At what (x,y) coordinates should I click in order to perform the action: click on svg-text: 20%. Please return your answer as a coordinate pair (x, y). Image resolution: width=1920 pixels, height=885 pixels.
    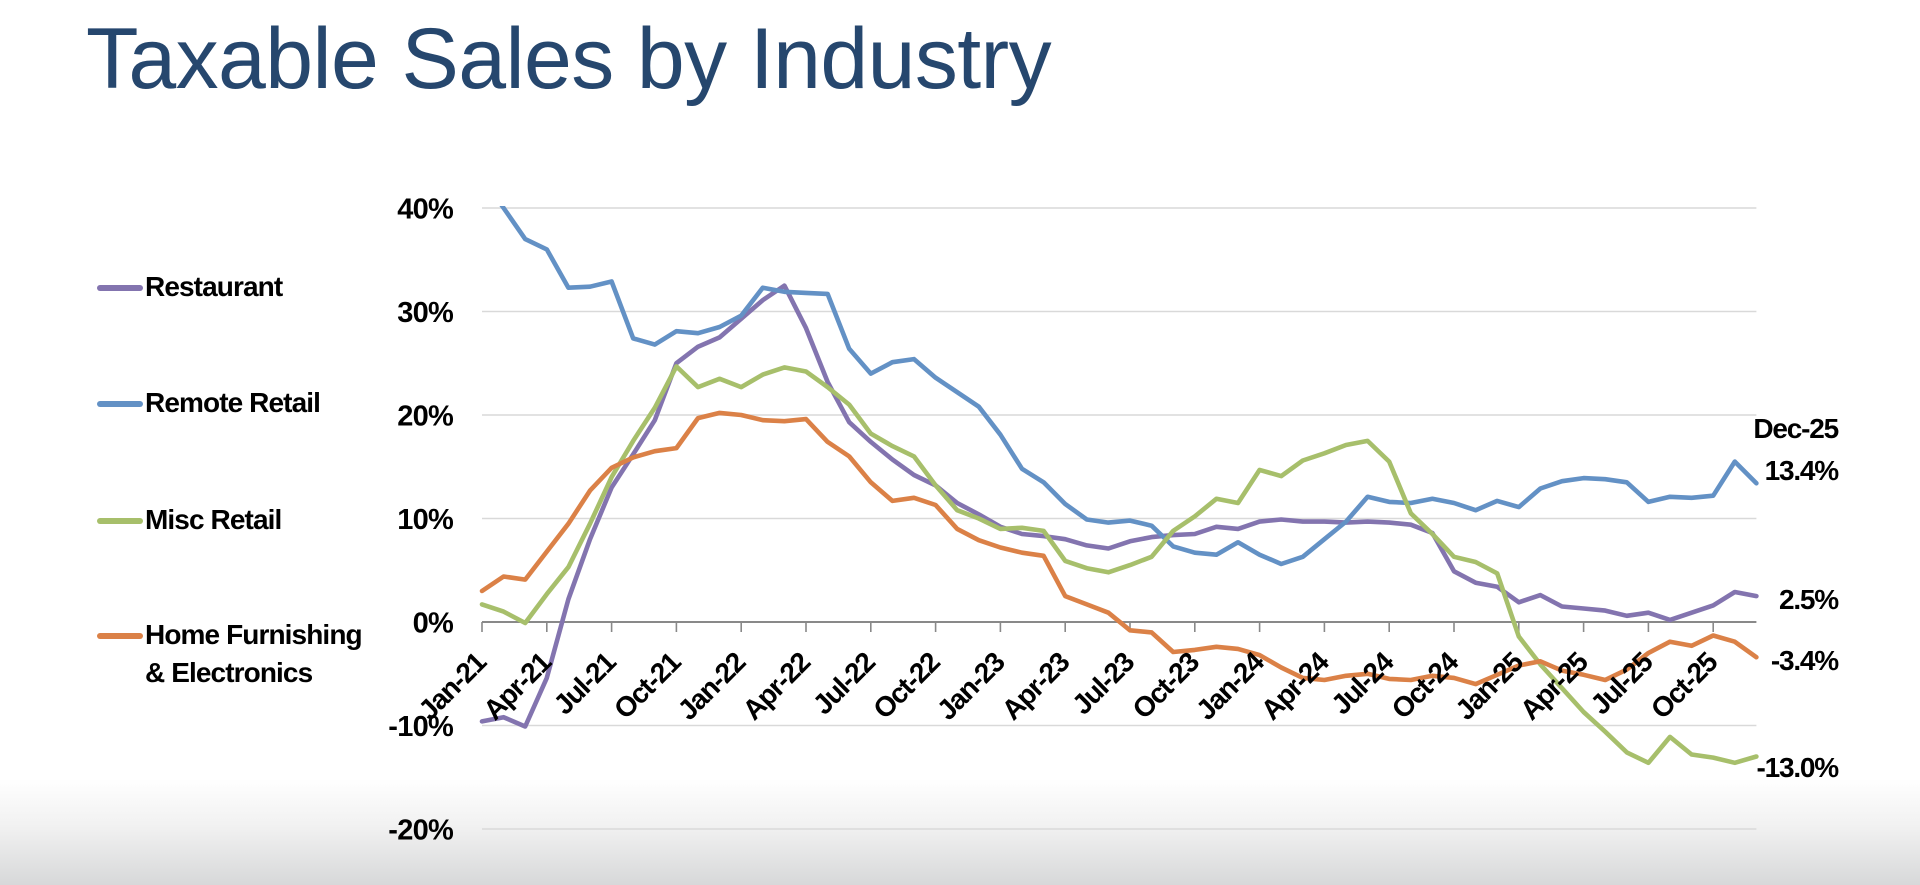
    Looking at the image, I should click on (425, 417).